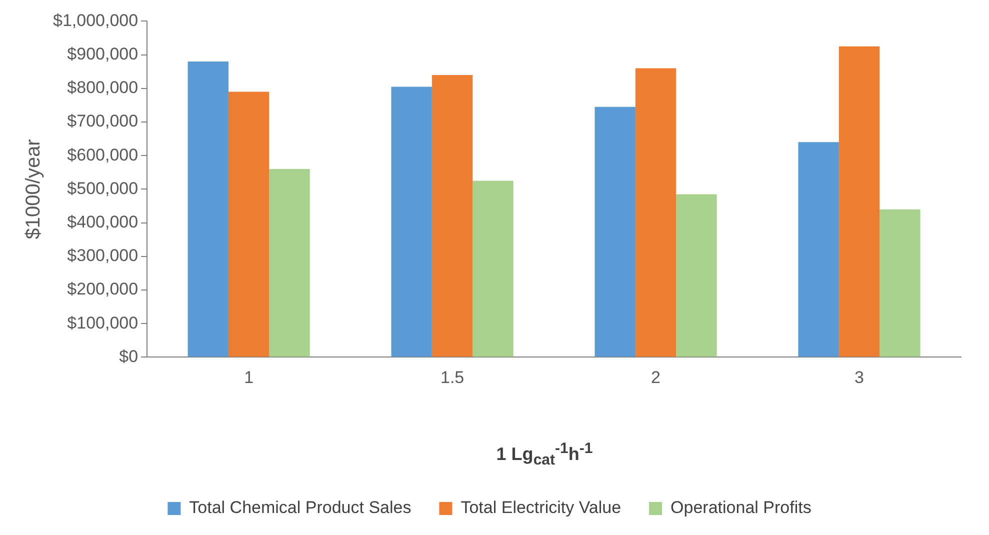  Describe the element at coordinates (102, 222) in the screenshot. I see `y-tick-label: $400,000` at that location.